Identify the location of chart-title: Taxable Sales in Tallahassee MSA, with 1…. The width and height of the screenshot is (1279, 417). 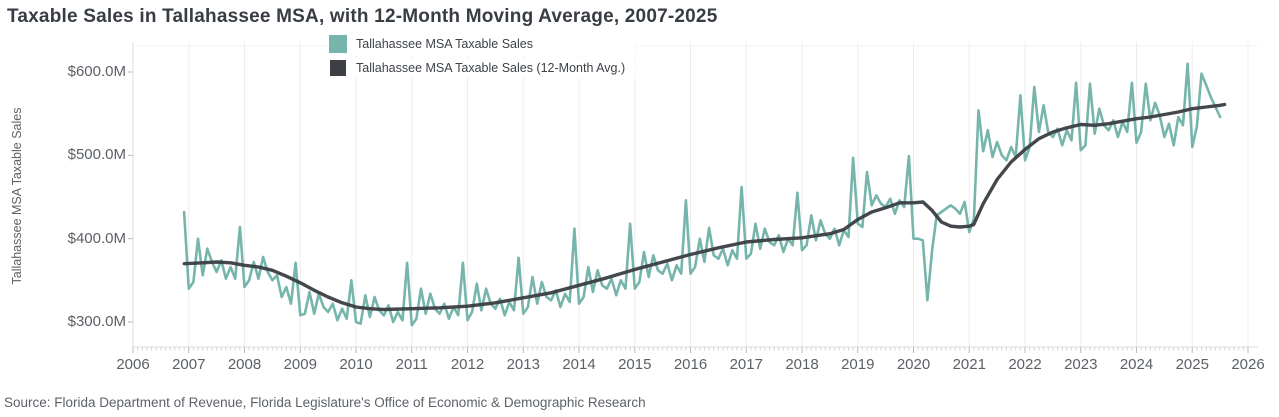
(362, 16).